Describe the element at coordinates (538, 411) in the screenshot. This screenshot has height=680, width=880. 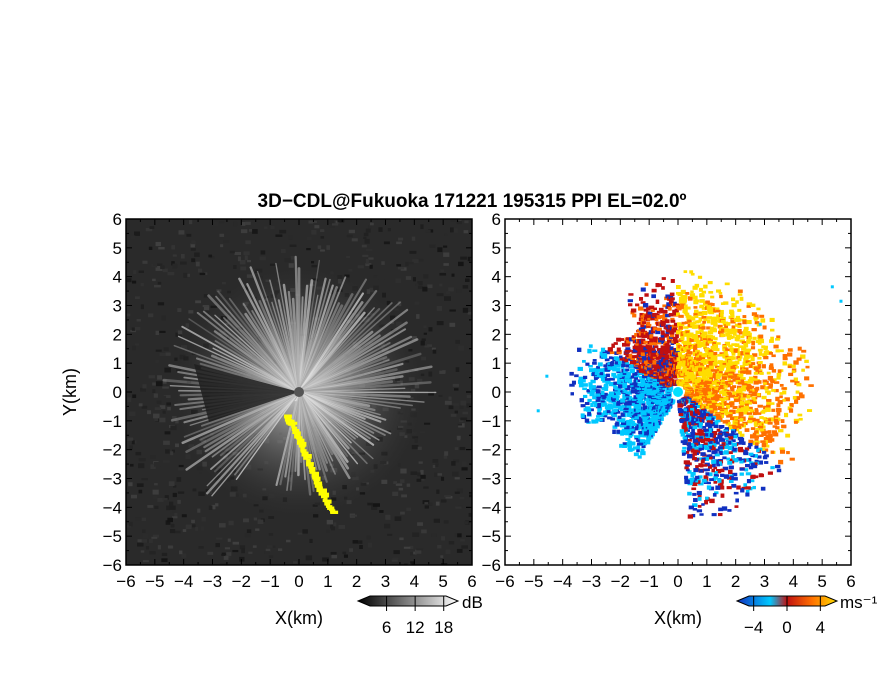
I see `velocity-stray-cell` at that location.